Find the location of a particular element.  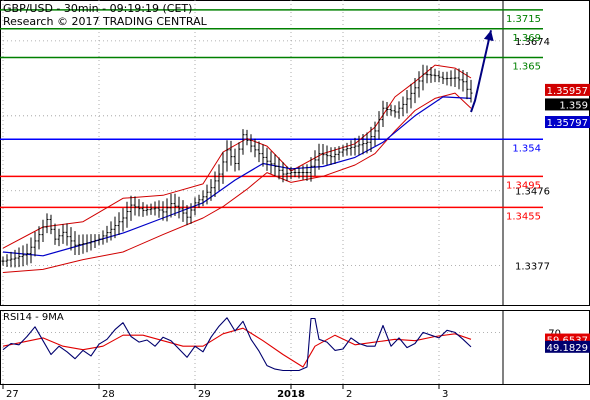

time-tick-label: 27 is located at coordinates (12, 394).